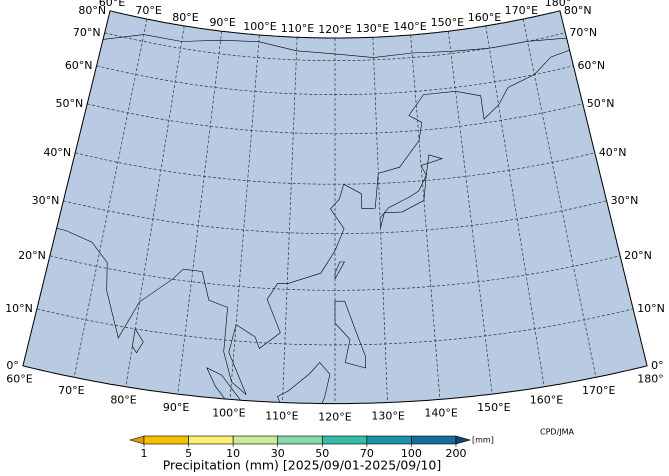 Image resolution: width=669 pixels, height=476 pixels. I want to click on lon-label-top: 110°E, so click(297, 28).